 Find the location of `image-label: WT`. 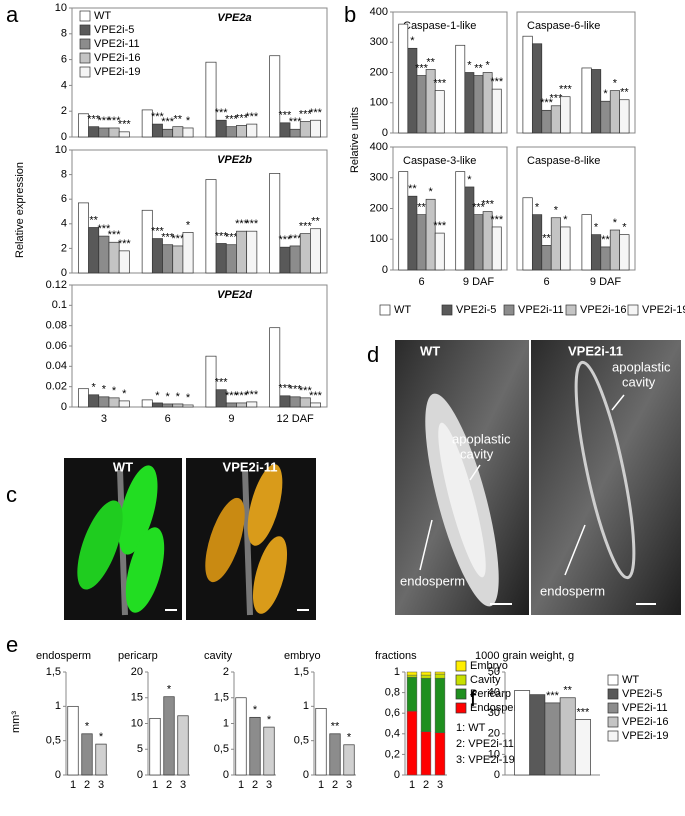

image-label: WT is located at coordinates (123, 466).